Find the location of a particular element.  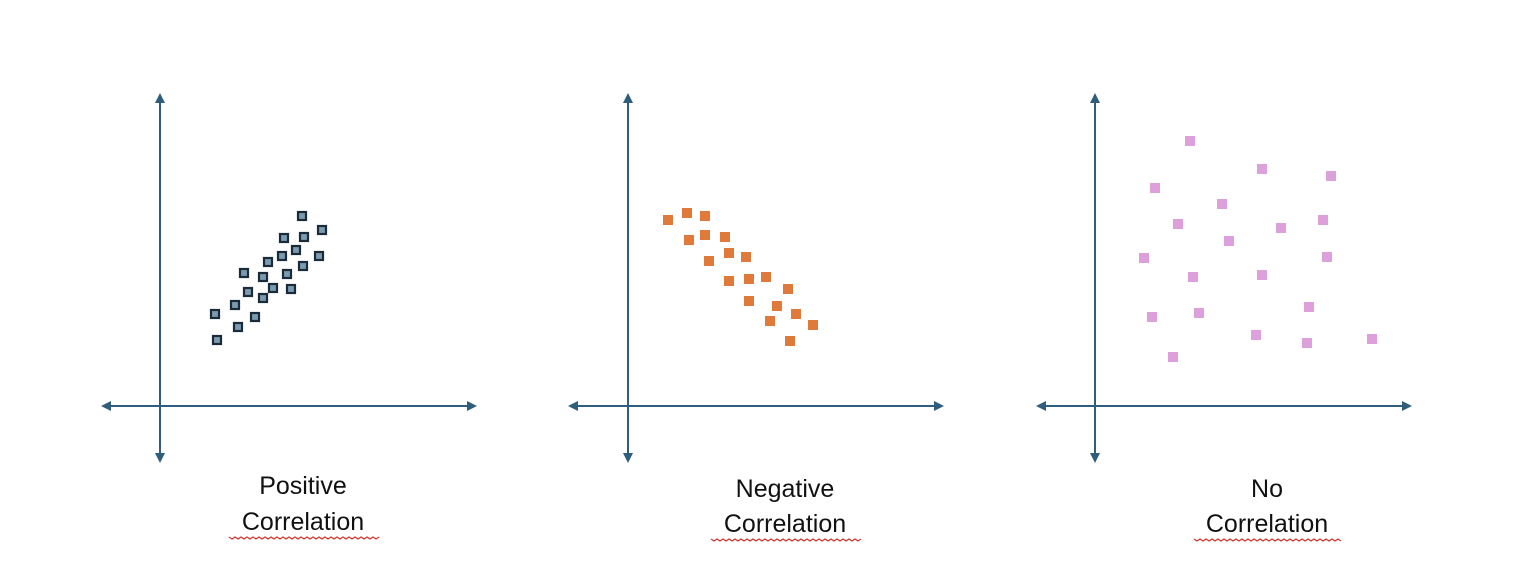

spellcheck-underlines is located at coordinates (785, 539).